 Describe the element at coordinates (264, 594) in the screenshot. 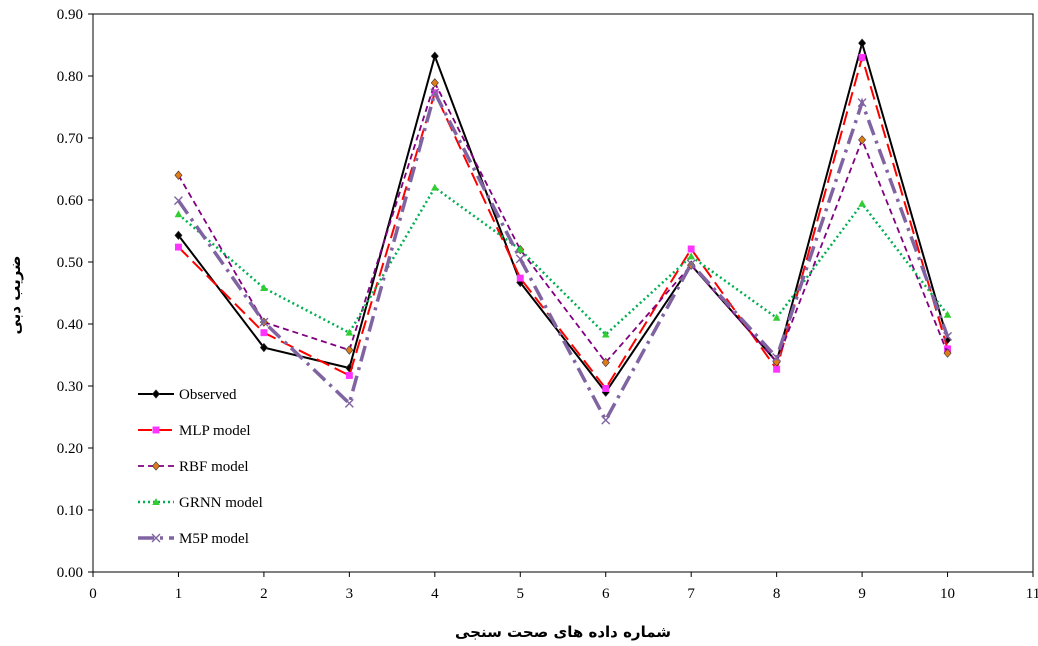

I see `x-tick-label: 2` at that location.